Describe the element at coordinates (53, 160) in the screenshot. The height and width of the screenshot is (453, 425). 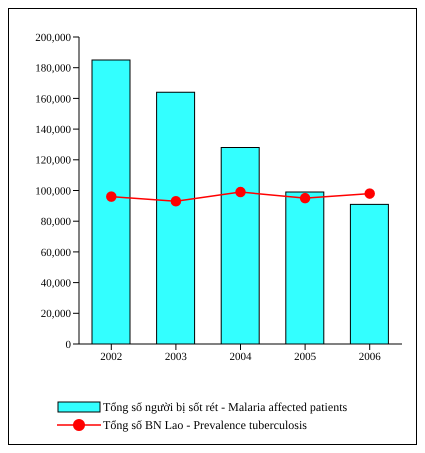
I see `y-tick-label: 120,000` at that location.